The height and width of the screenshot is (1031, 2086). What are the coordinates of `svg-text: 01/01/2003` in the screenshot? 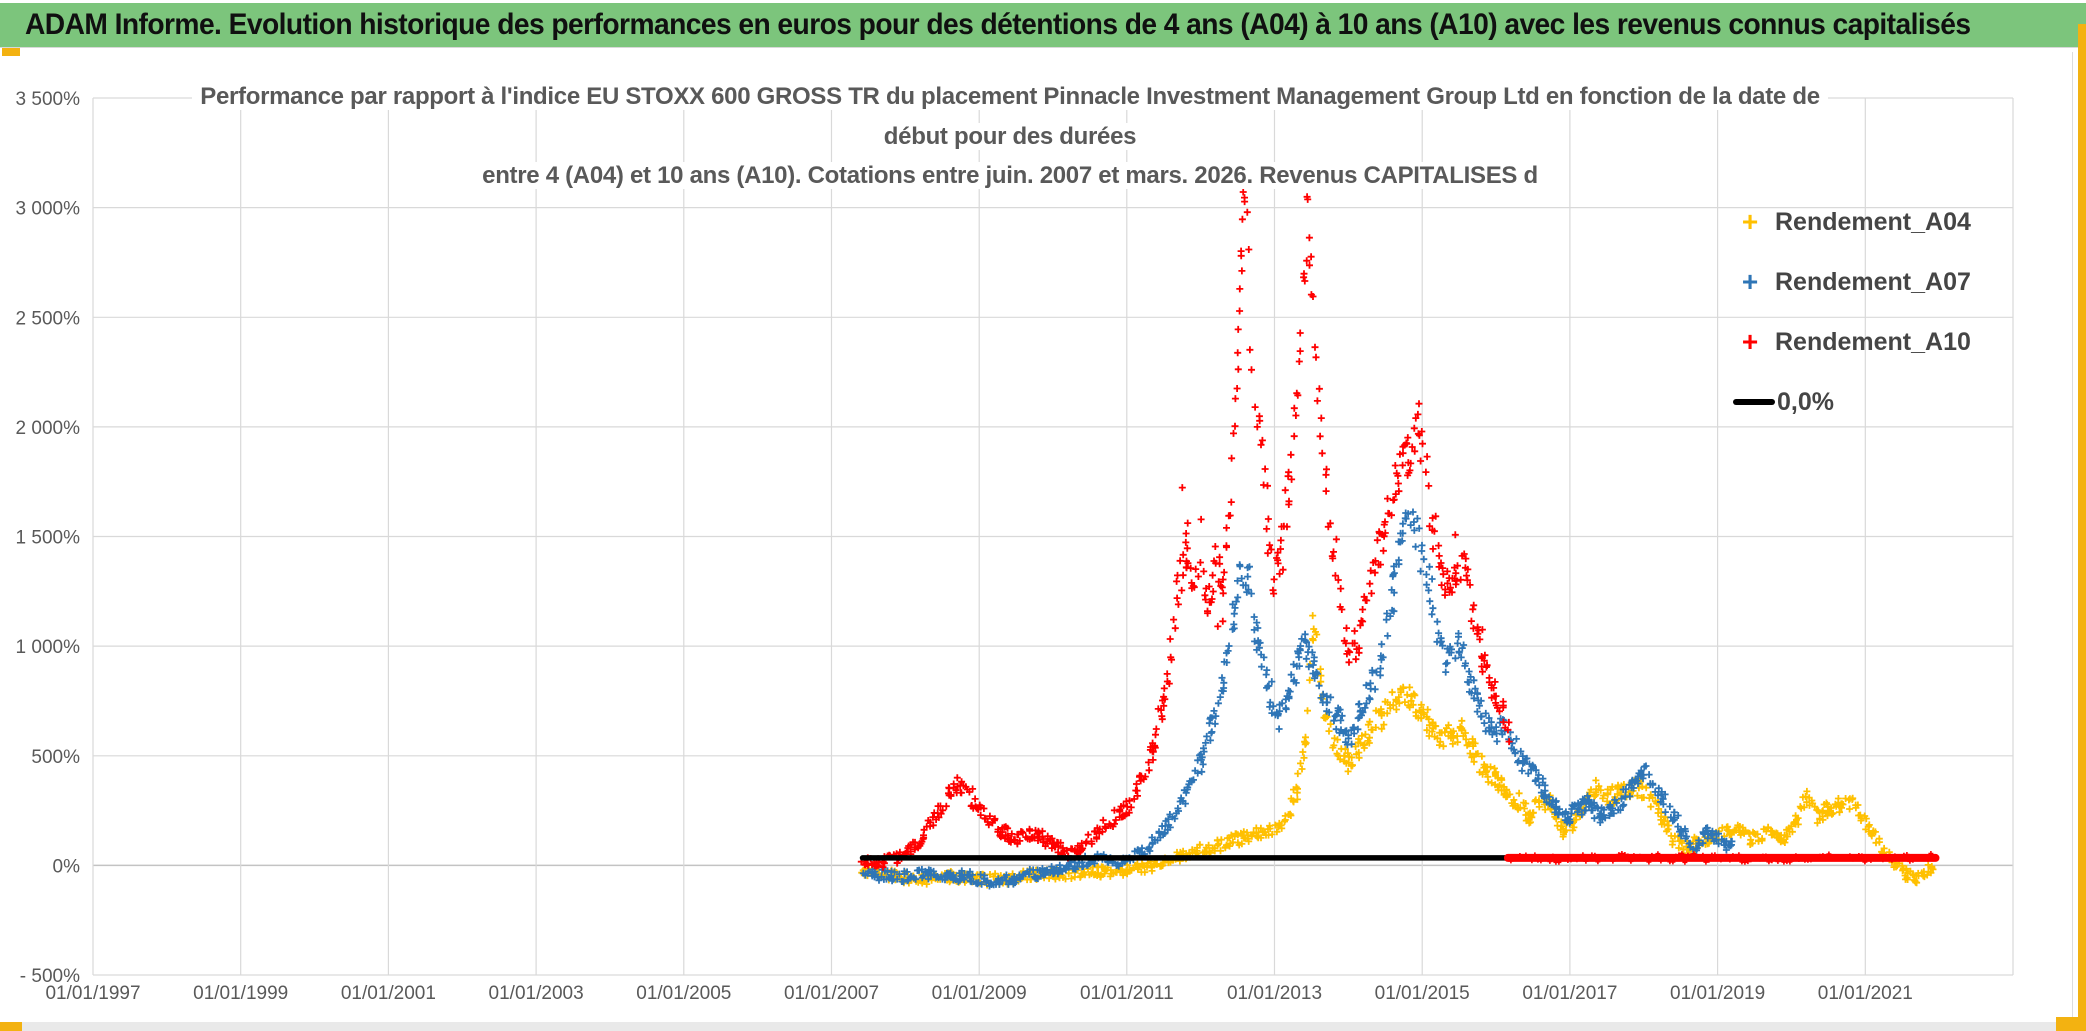 It's located at (536, 993).